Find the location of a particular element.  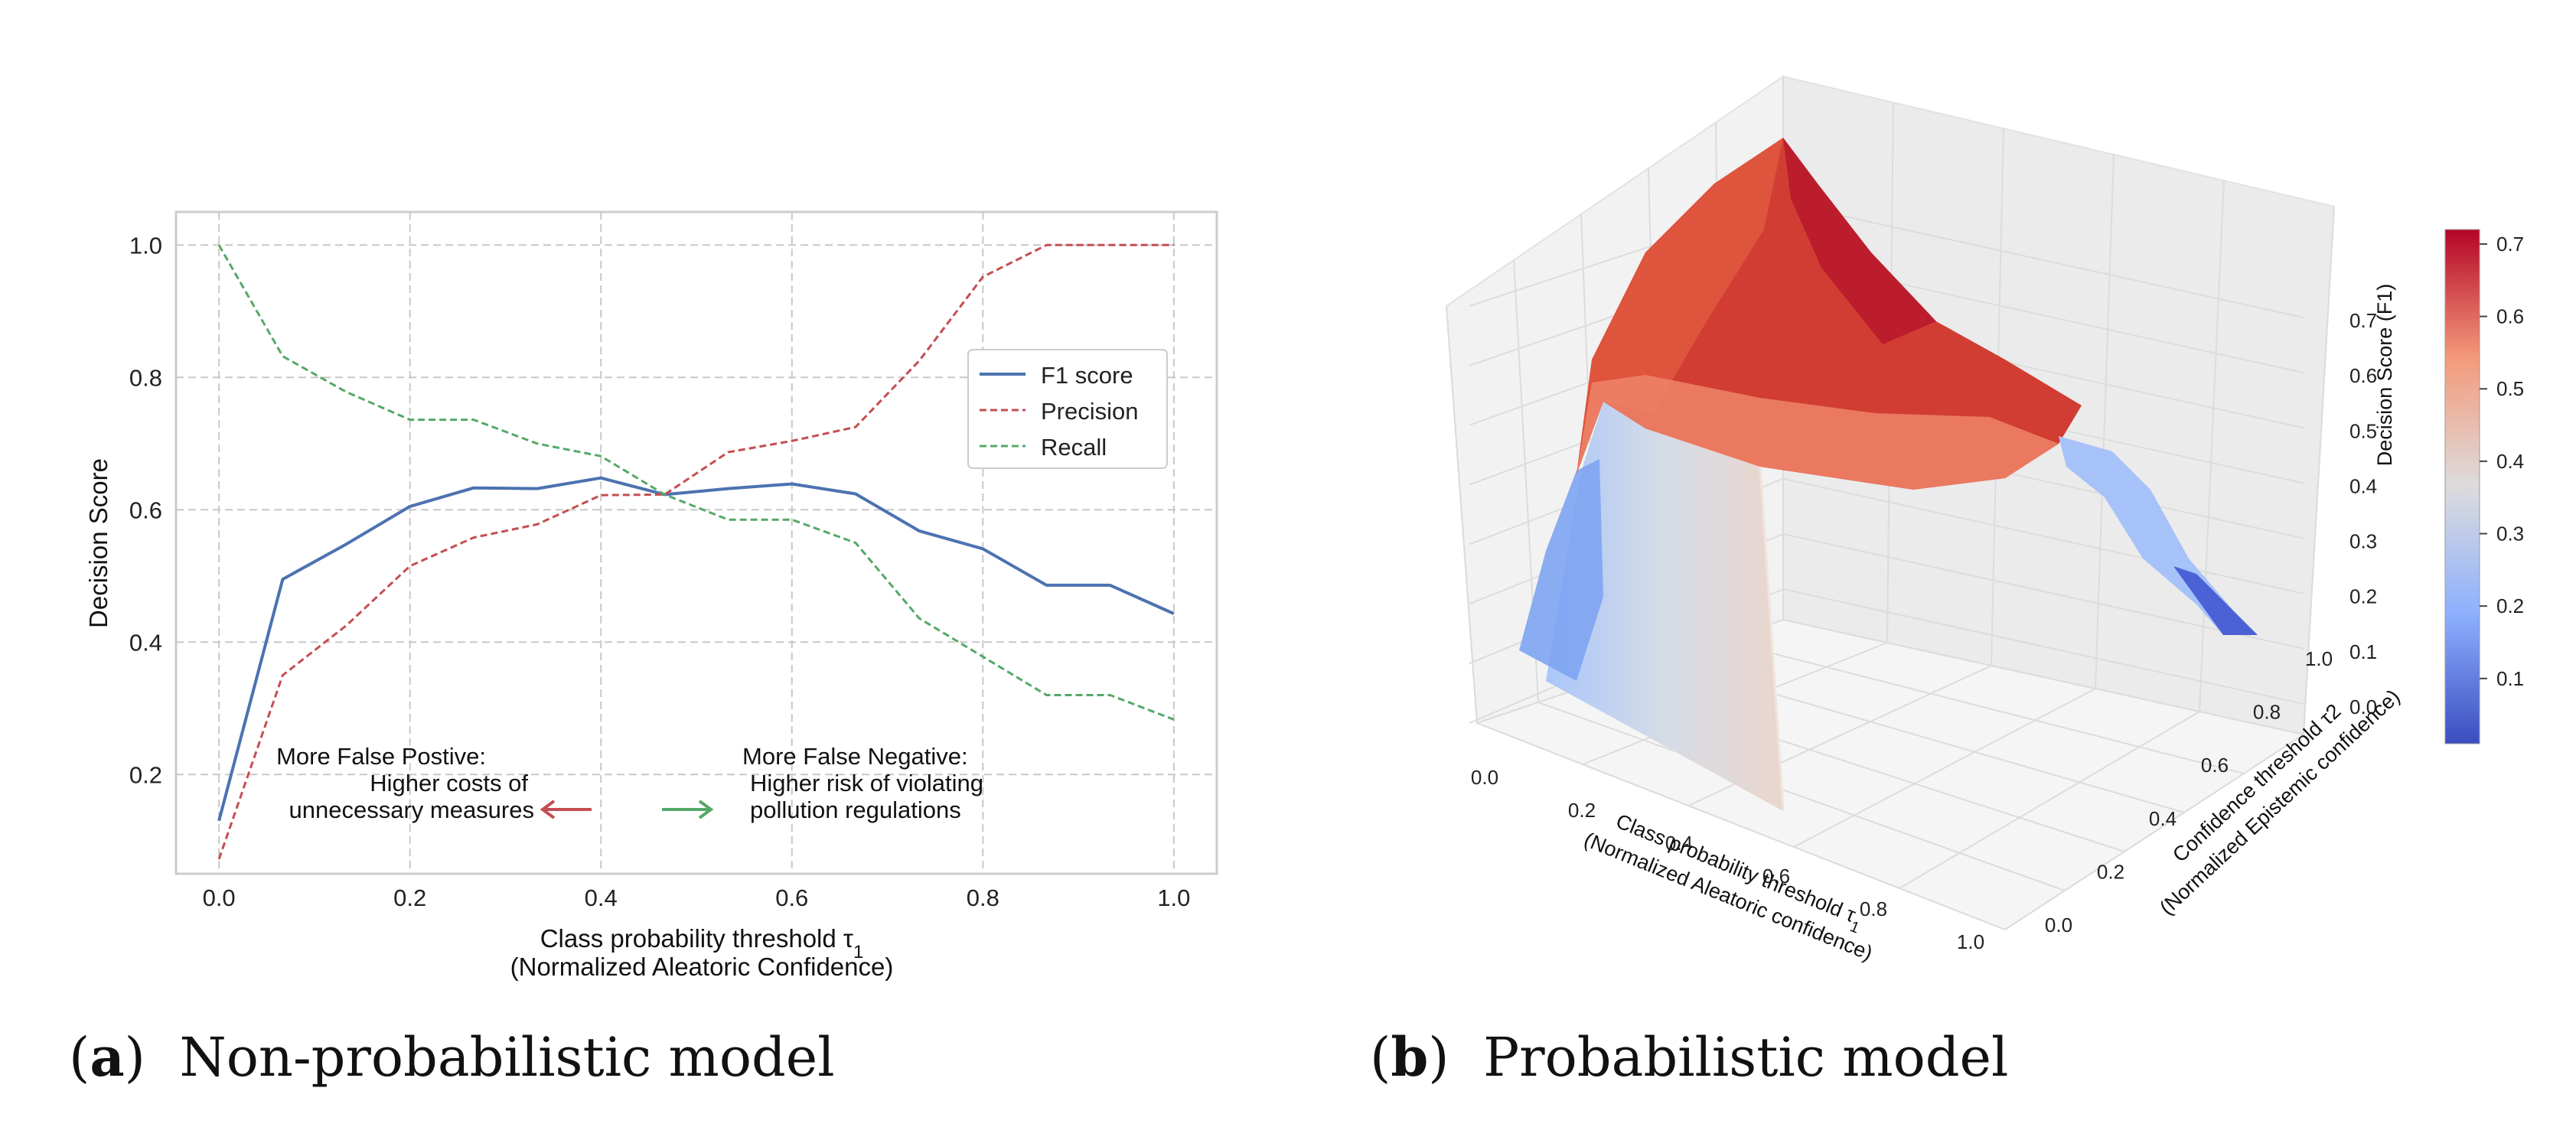

annotation-right-line2: Higher risk of violating is located at coordinates (867, 783).